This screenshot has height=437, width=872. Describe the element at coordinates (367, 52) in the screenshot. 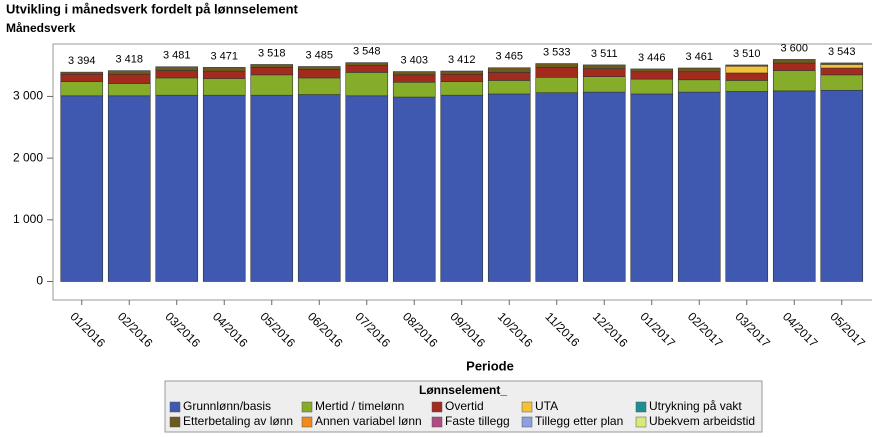

I see `total-label: 3 548` at that location.